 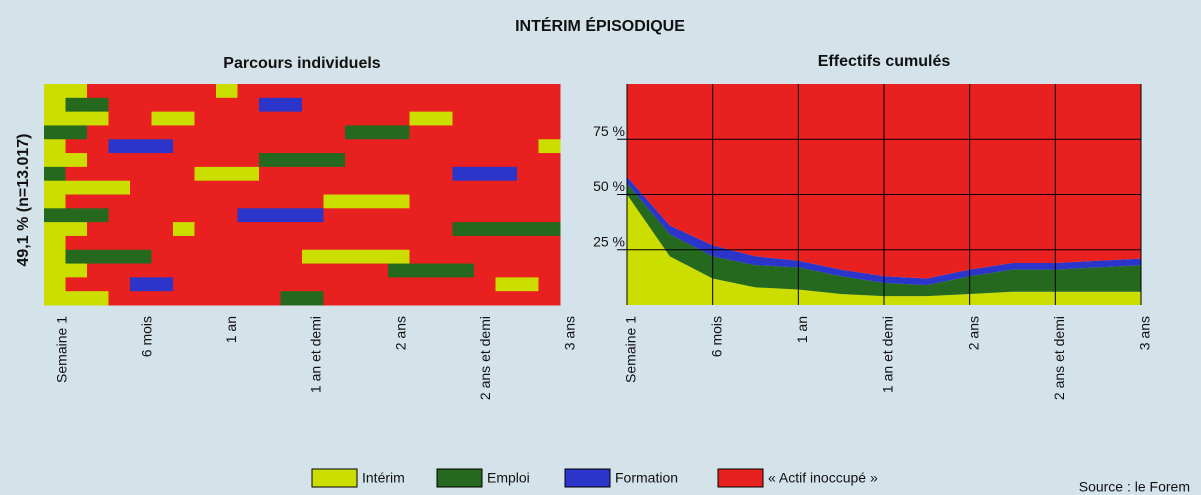 I want to click on legend-label: Intérim, so click(x=383, y=478).